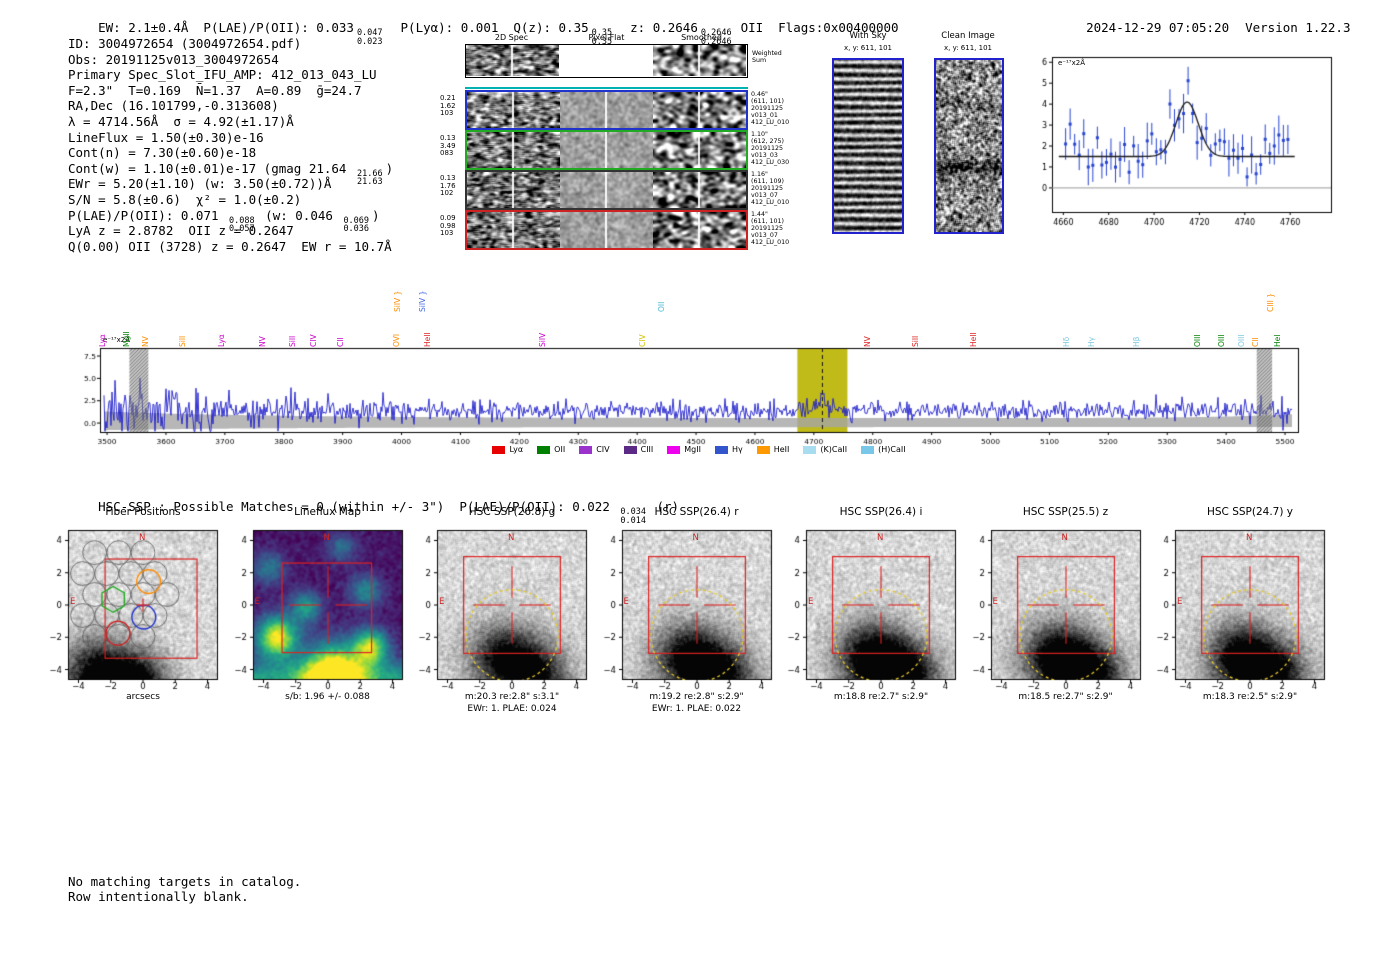  I want to click on hsc-plae-range: 0.034 0.014, so click(633, 516).